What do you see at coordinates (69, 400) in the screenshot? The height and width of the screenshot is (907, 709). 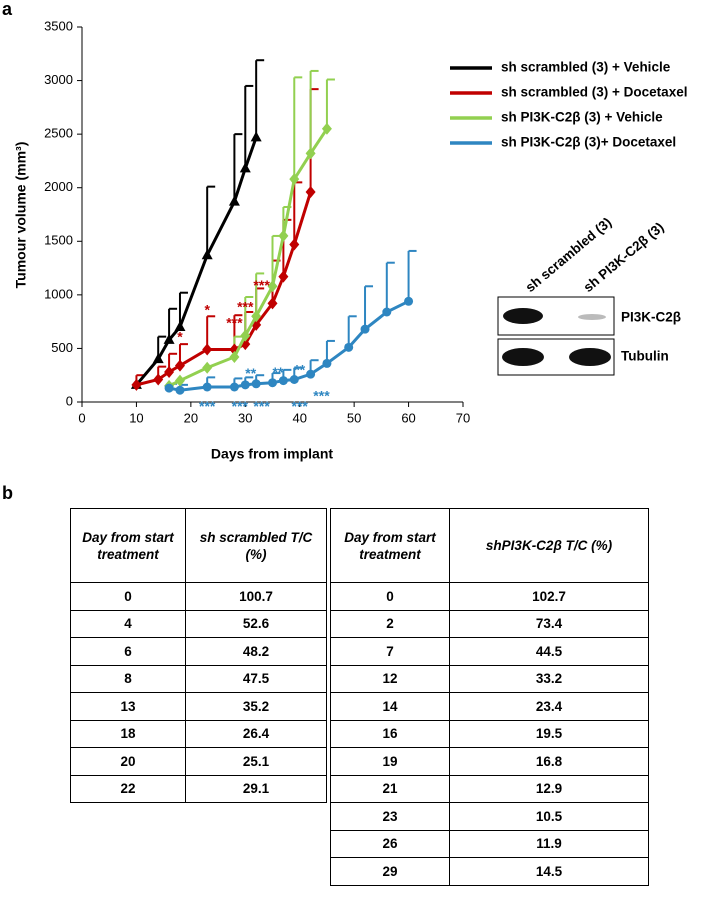 I see `y-tick-label: 0` at bounding box center [69, 400].